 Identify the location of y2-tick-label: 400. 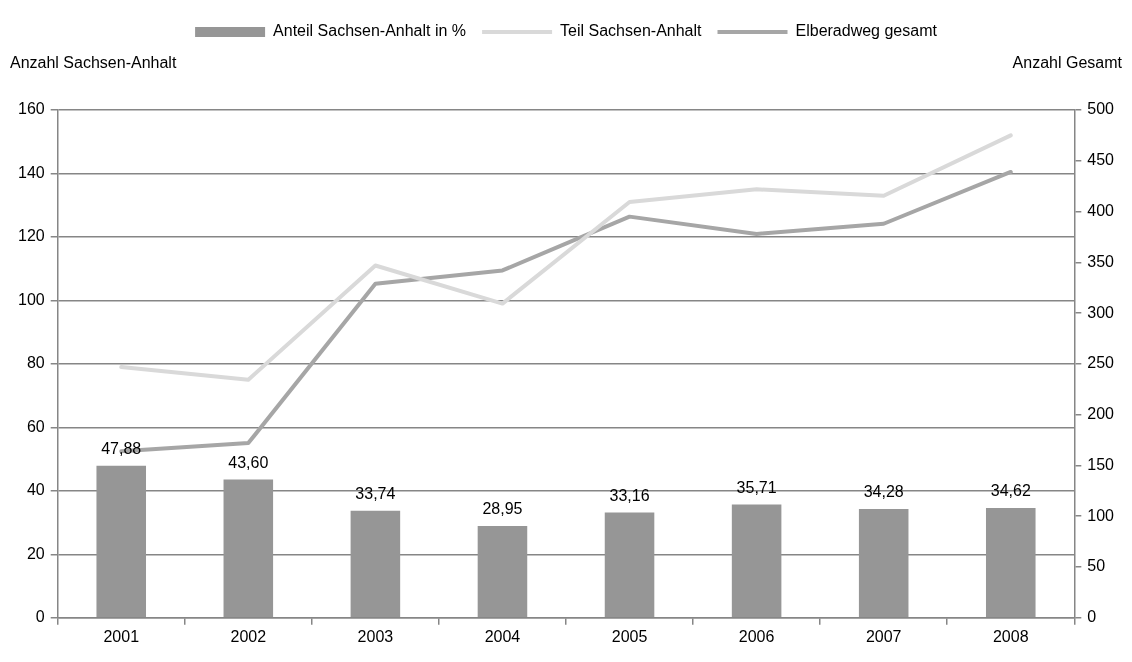
(1101, 210).